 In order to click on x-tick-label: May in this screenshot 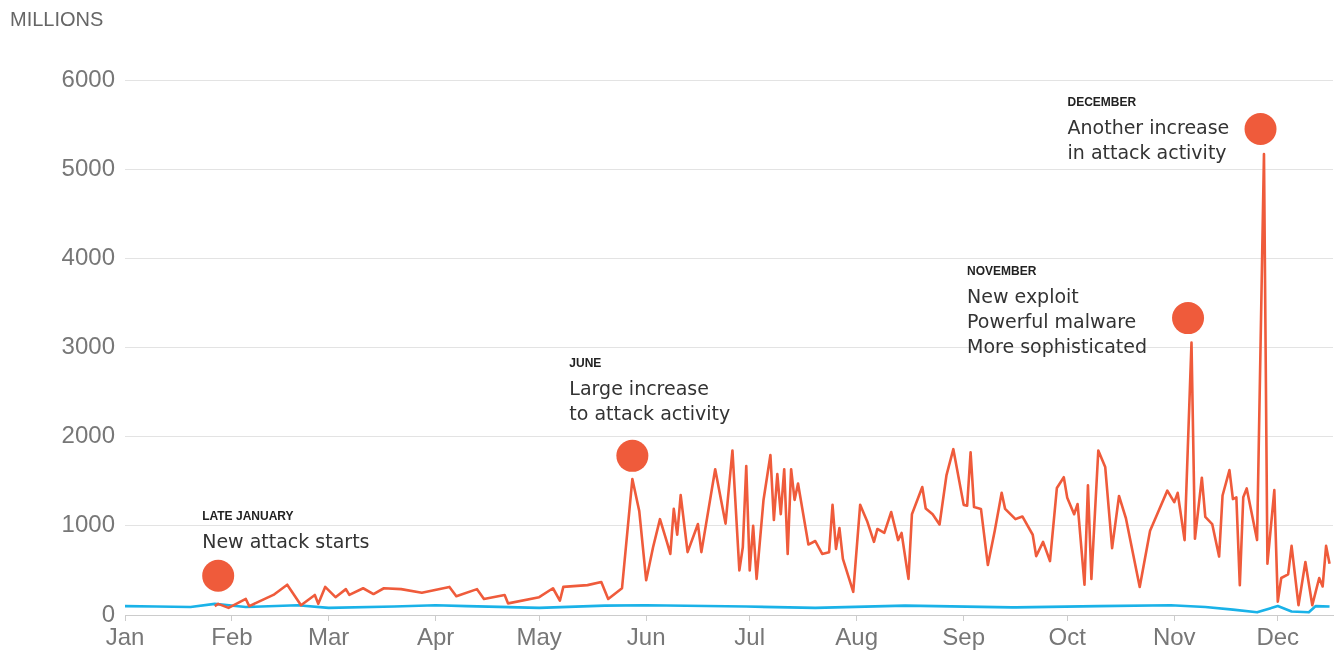, I will do `click(539, 637)`.